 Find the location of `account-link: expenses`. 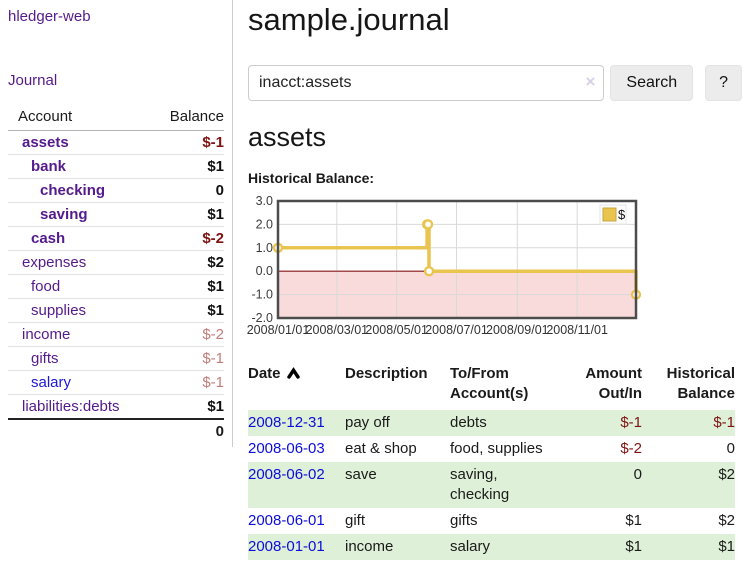

account-link: expenses is located at coordinates (54, 262).